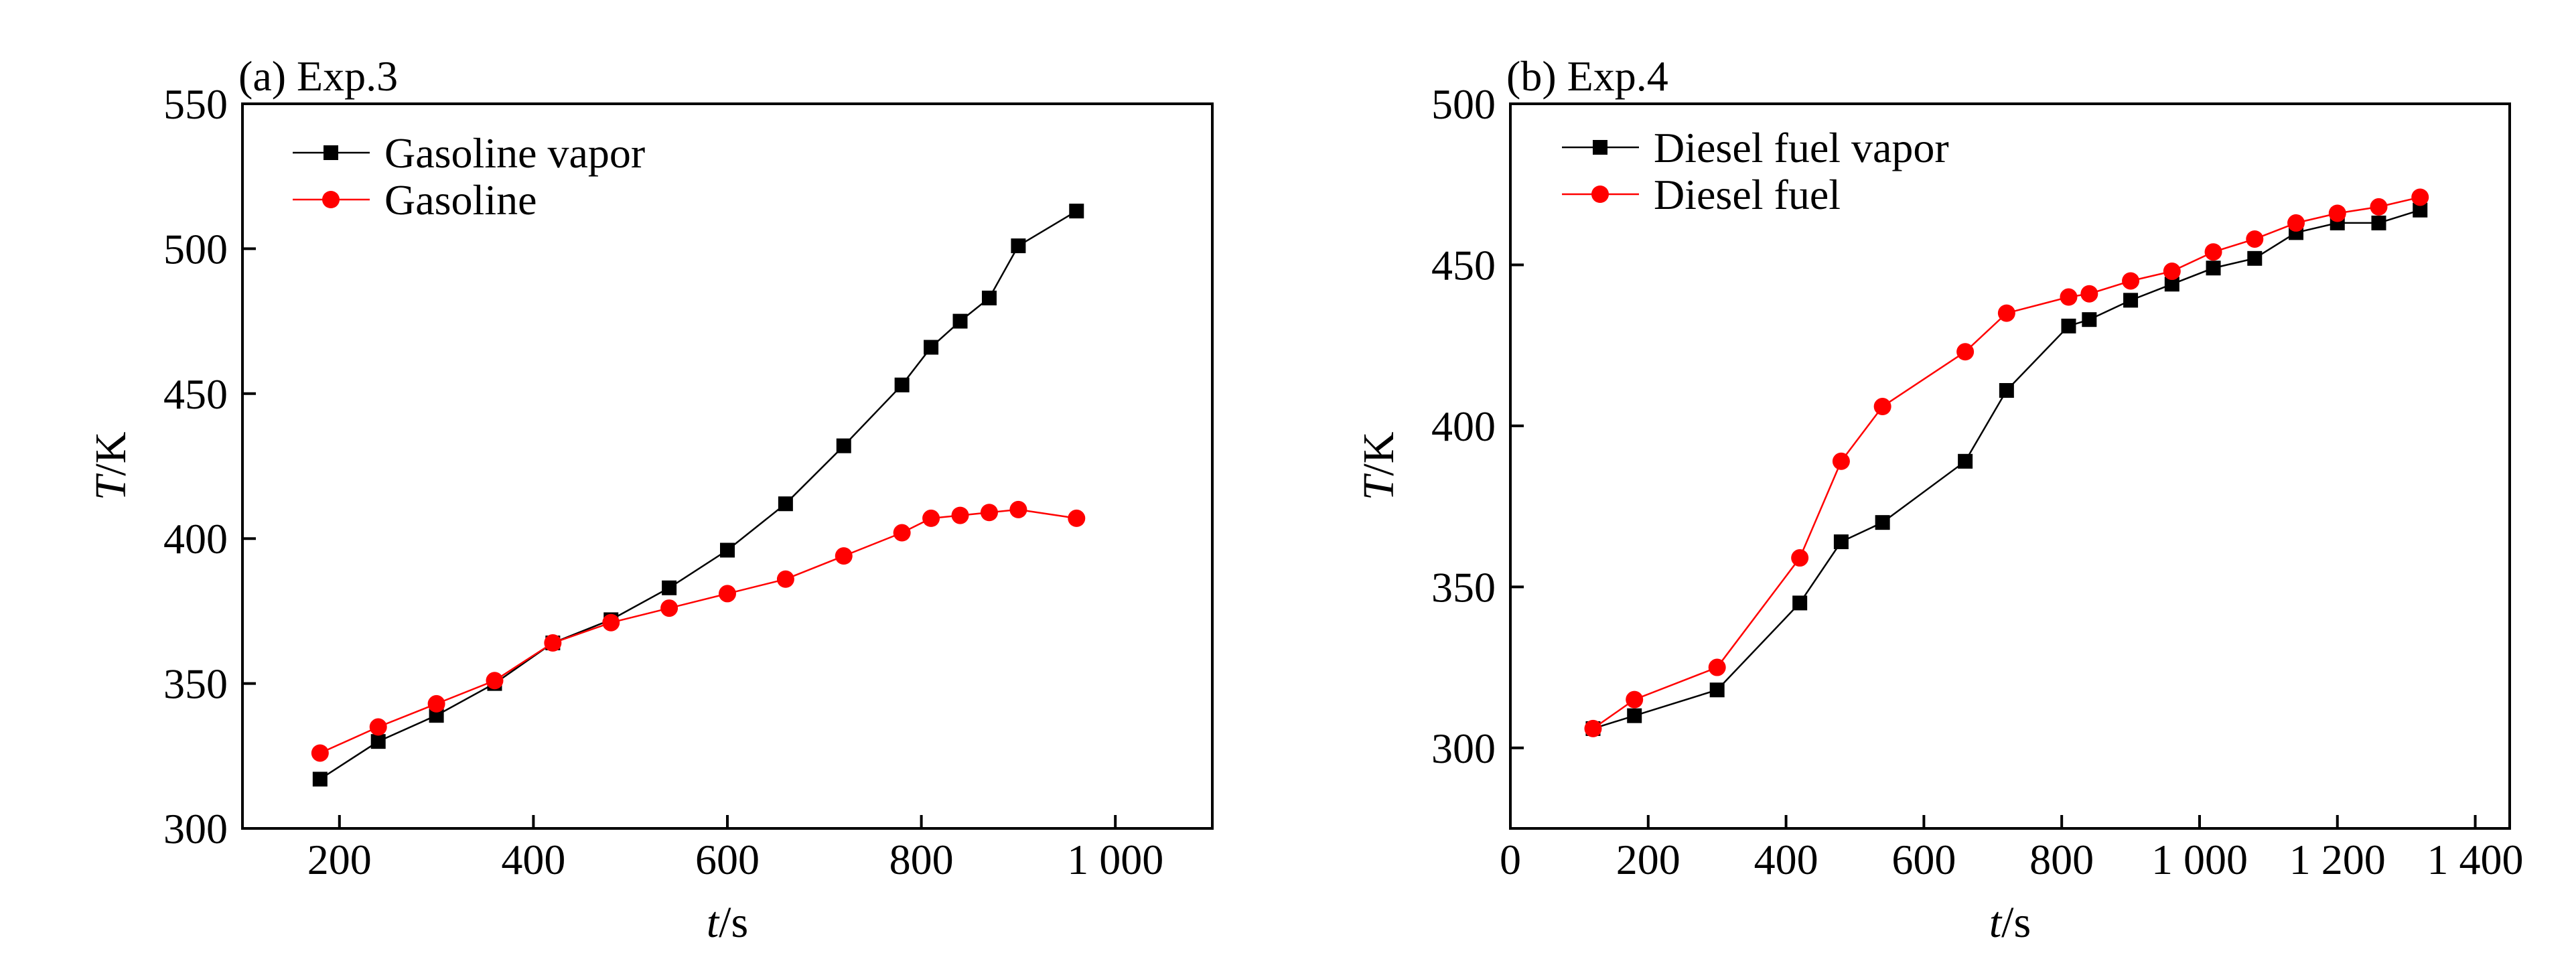 This screenshot has width=2576, height=957. I want to click on legend-label: Gasoline vapor, so click(514, 153).